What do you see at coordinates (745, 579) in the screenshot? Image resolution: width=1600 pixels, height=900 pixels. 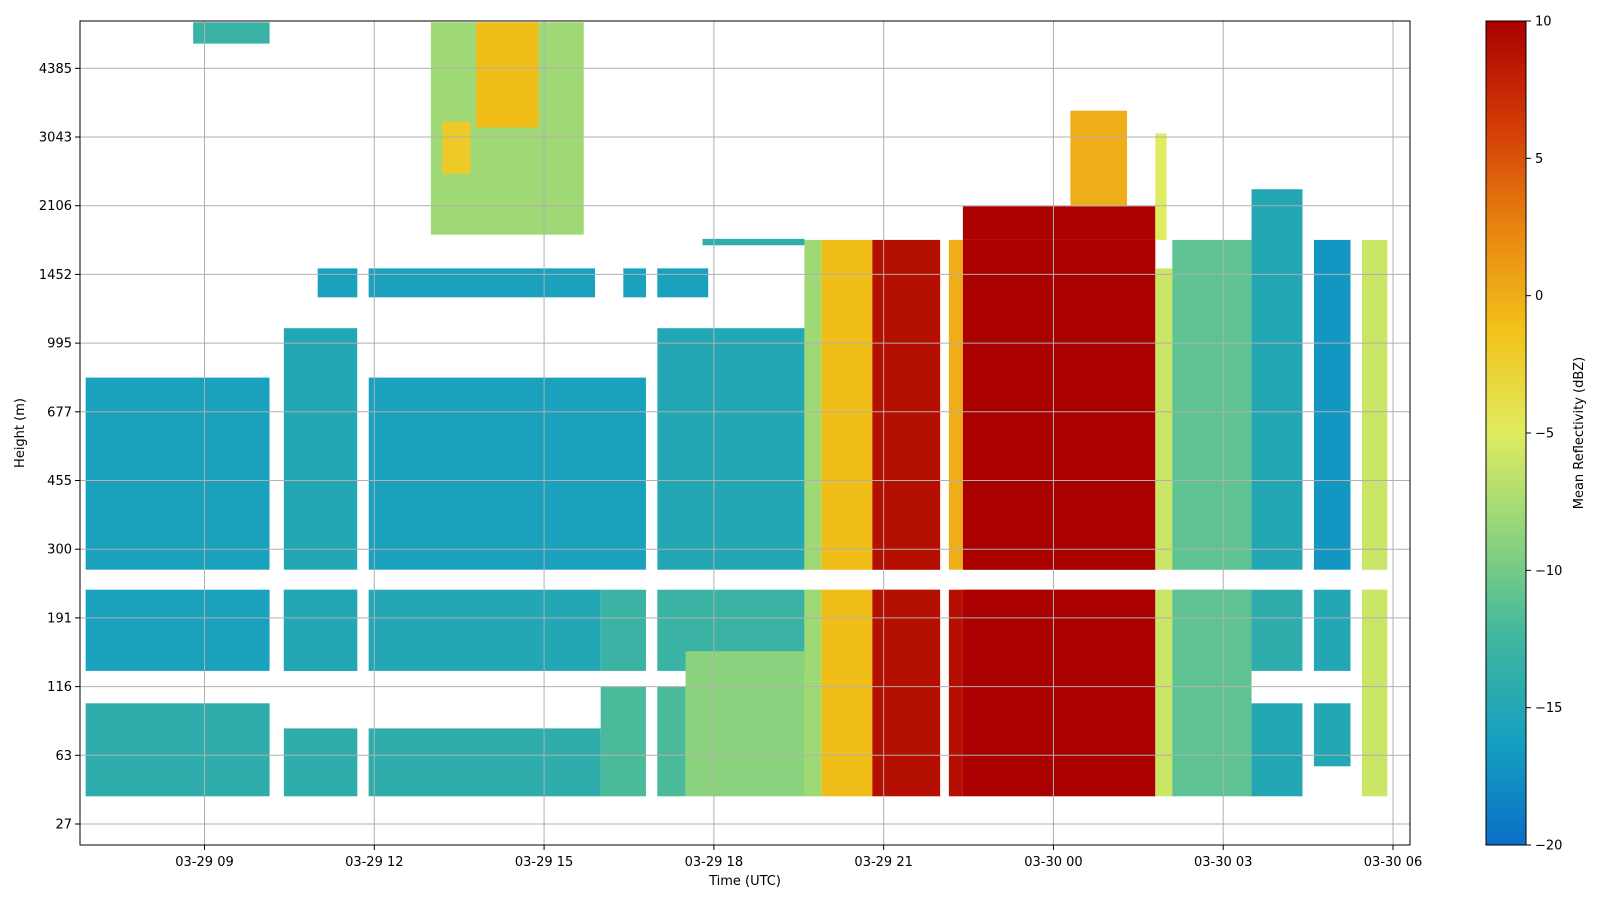 I see `height-gap-band` at bounding box center [745, 579].